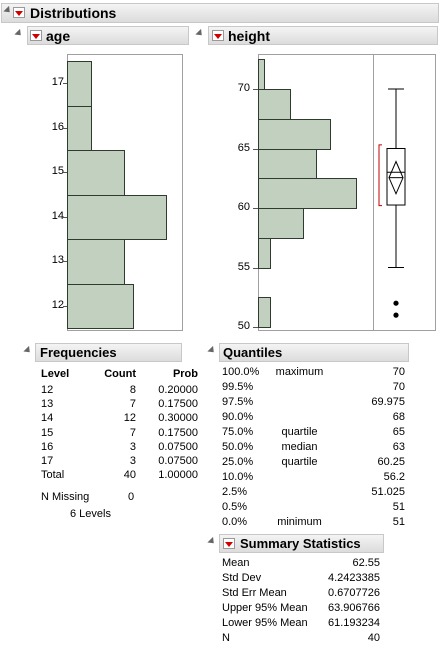  Describe the element at coordinates (238, 447) in the screenshot. I see `quantile-percent: 50.0%` at that location.